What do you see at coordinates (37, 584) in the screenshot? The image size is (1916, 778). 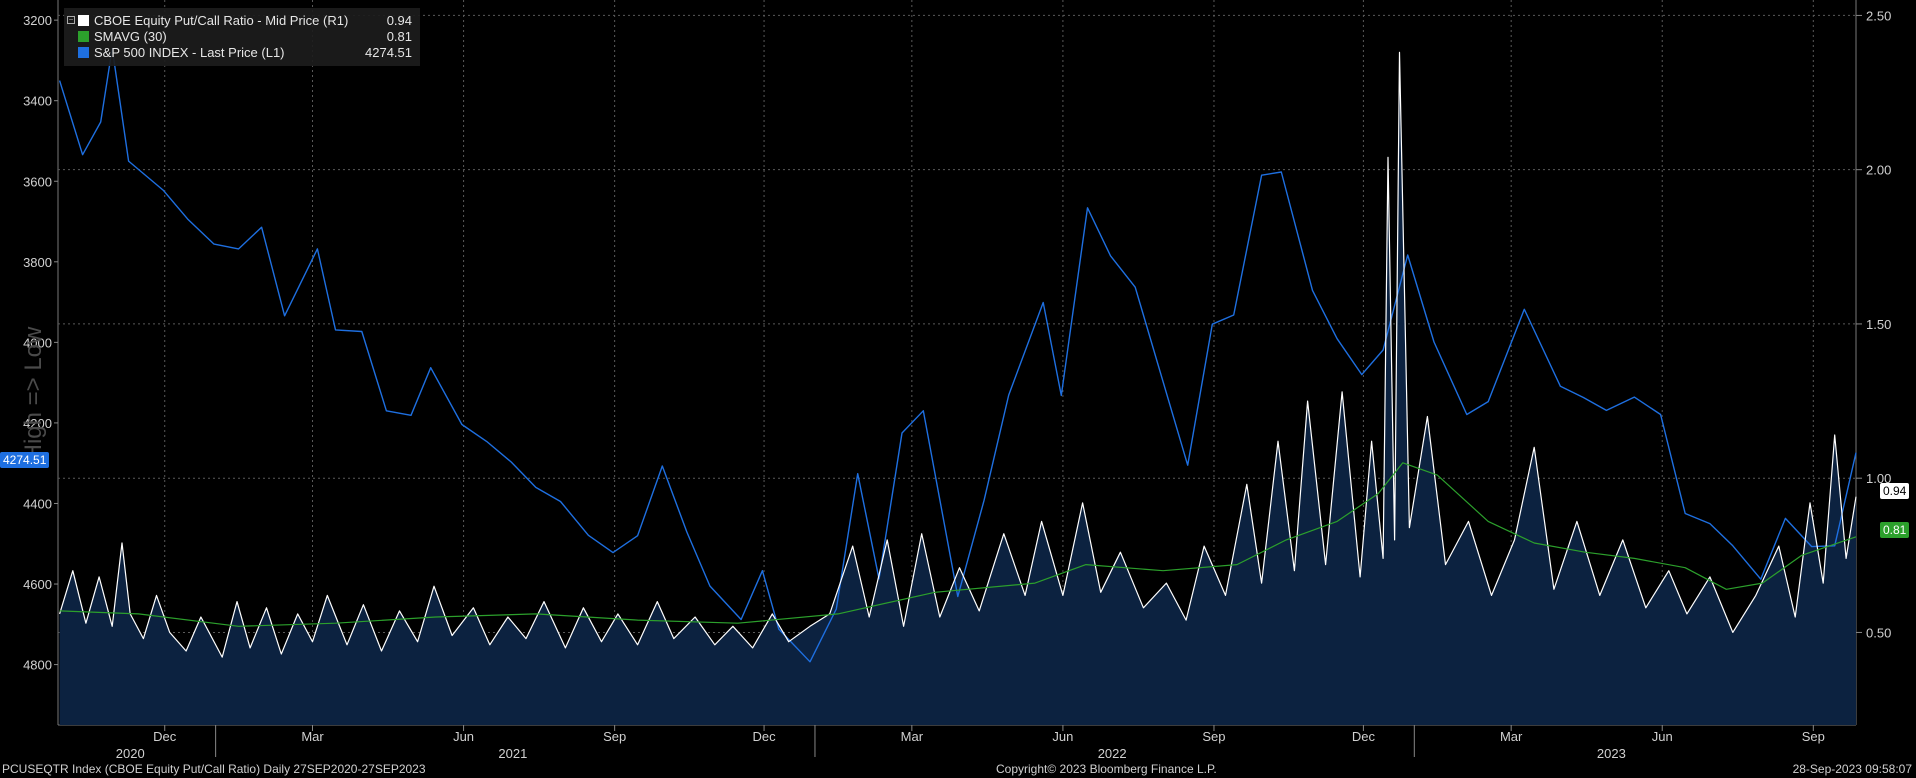 I see `left-tick-label-7: 4600` at bounding box center [37, 584].